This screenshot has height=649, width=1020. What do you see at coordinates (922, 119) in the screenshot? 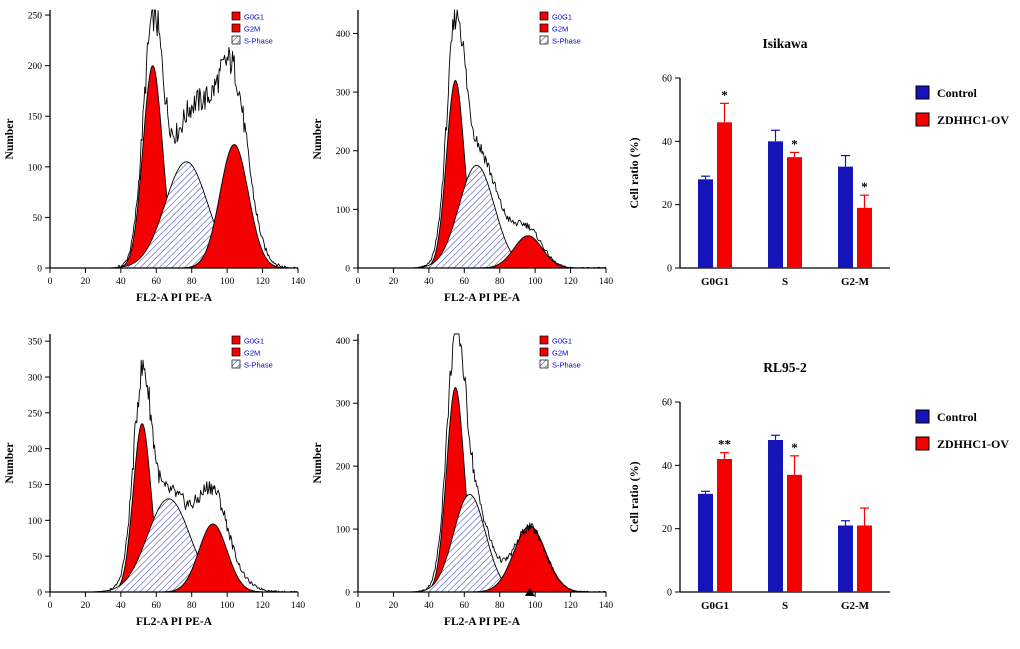
I see `legend-swatch-zdhhc1-ov` at bounding box center [922, 119].